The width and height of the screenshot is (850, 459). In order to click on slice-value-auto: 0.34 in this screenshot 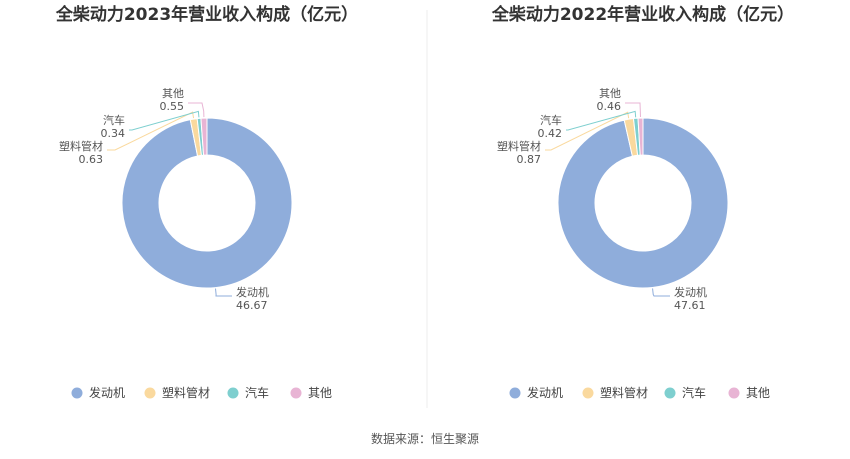, I will do `click(113, 133)`.